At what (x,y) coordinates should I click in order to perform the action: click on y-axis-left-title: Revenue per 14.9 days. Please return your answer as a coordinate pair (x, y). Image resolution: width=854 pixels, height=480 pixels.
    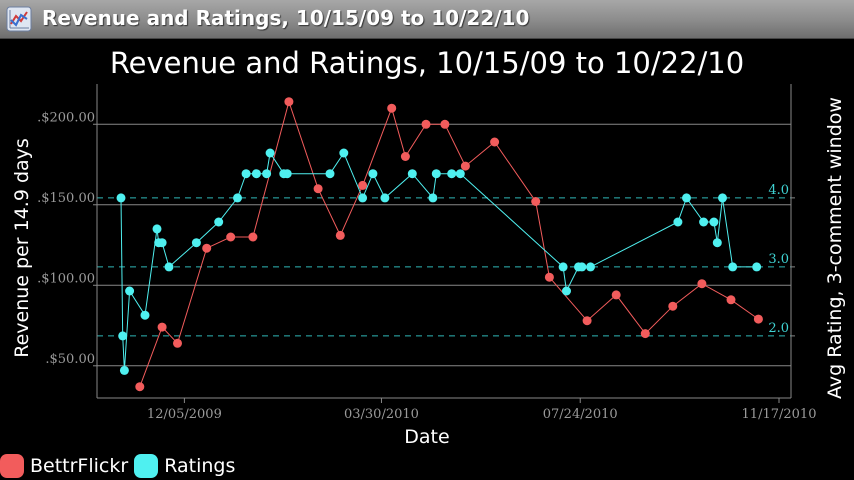
    Looking at the image, I should click on (22, 248).